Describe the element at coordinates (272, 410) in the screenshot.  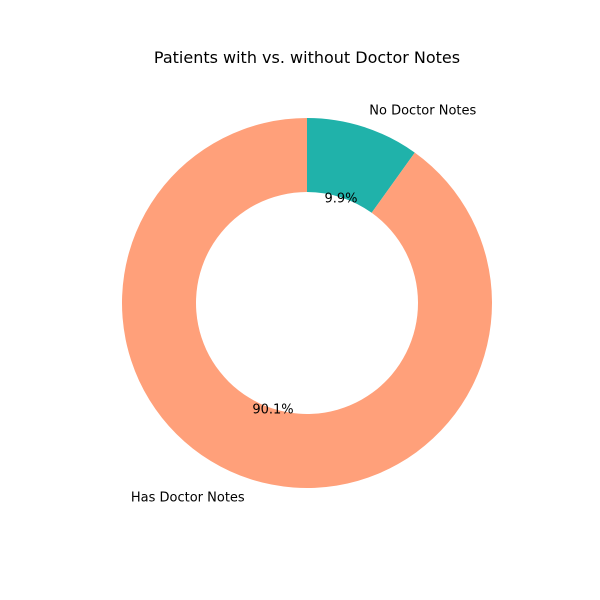
I see `percent-label: 90.1%` at that location.